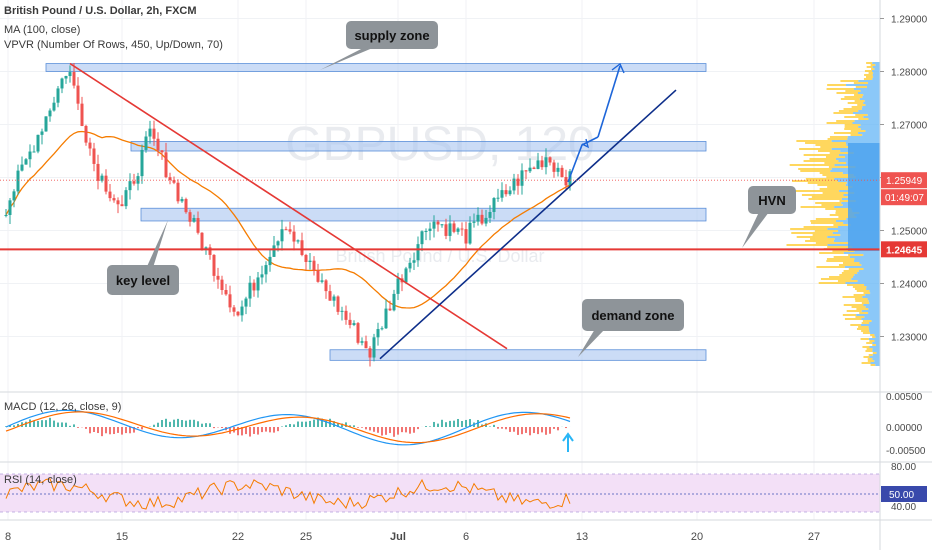  Describe the element at coordinates (143, 280) in the screenshot. I see `key-level-callout-box` at that location.